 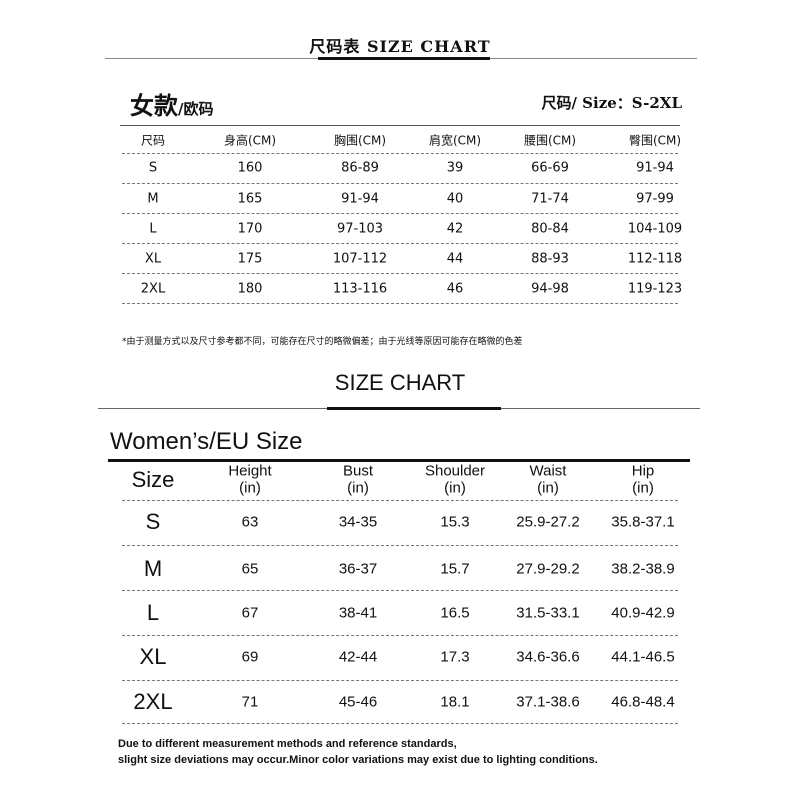 I want to click on top-table-cell: 97-103, so click(x=360, y=229).